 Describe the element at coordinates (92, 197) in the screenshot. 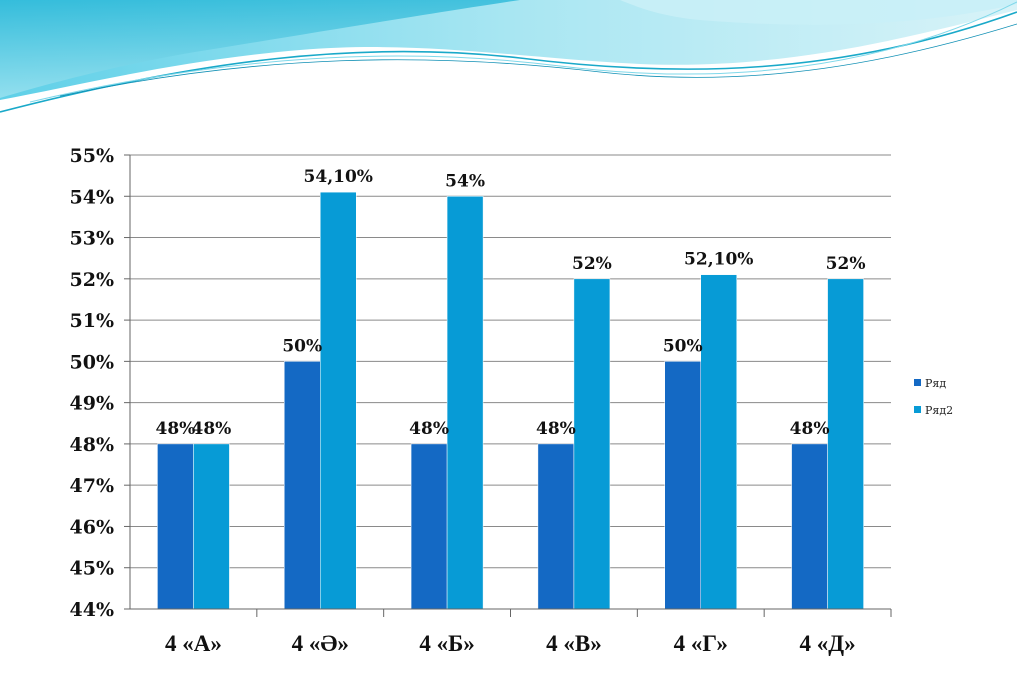

I see `y-tick-label: 54%` at that location.